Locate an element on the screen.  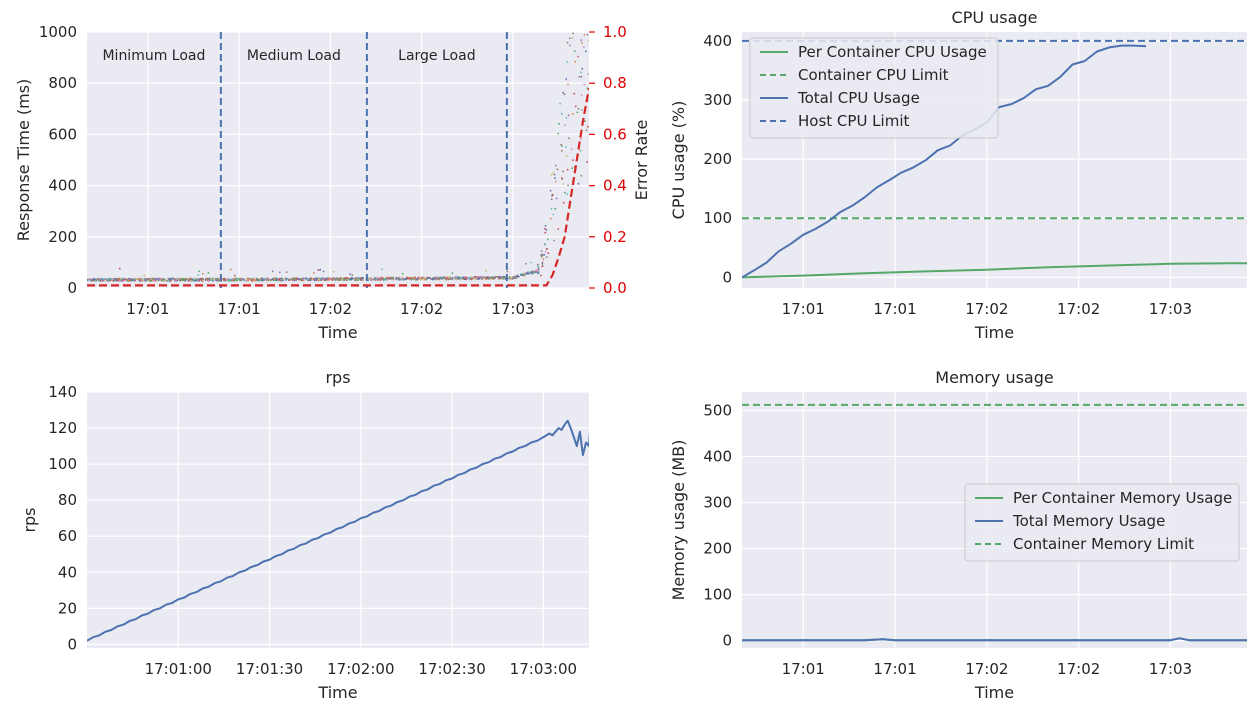
y-tick-label: 60 is located at coordinates (67, 536).